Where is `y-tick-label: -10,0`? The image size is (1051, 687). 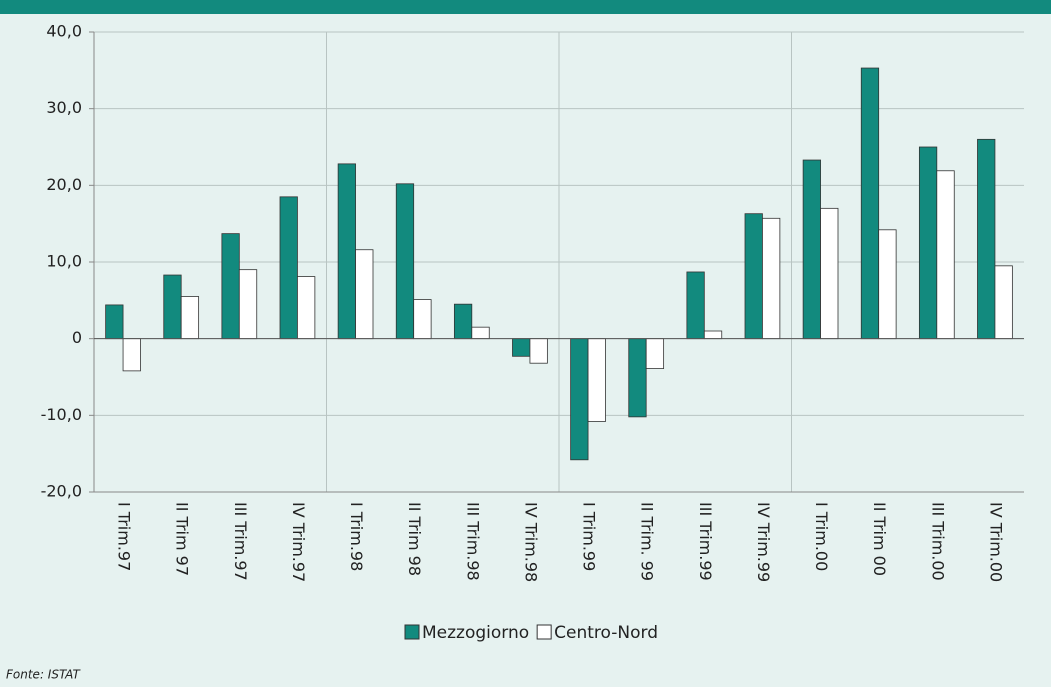 y-tick-label: -10,0 is located at coordinates (61, 414).